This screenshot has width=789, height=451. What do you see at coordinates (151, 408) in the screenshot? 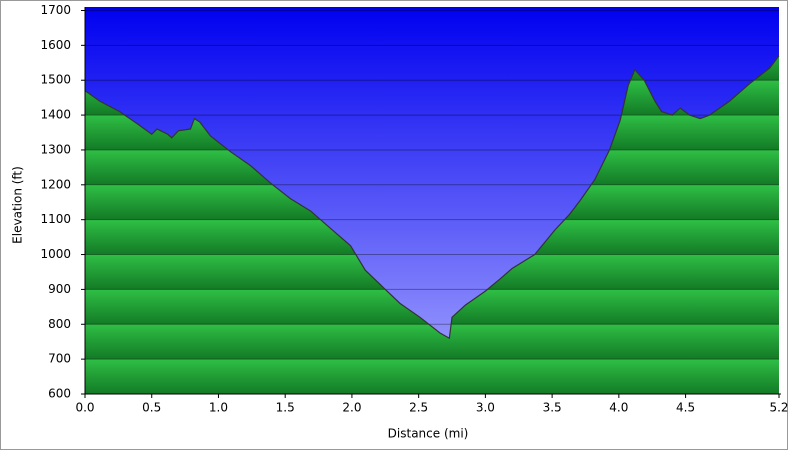
I see `x-tick-label: 0.5` at bounding box center [151, 408].